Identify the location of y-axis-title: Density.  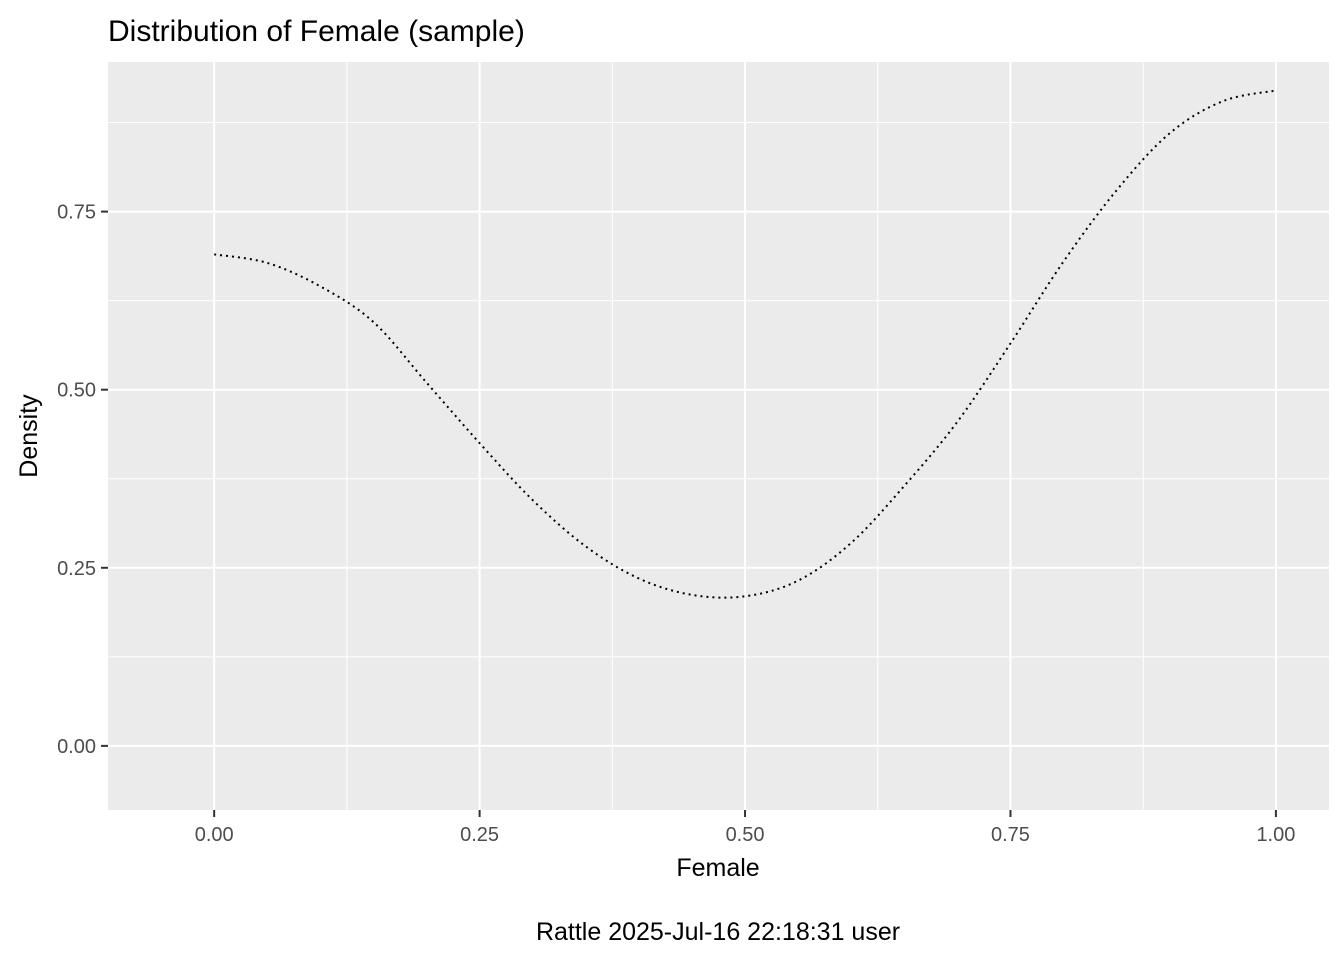
(29, 436).